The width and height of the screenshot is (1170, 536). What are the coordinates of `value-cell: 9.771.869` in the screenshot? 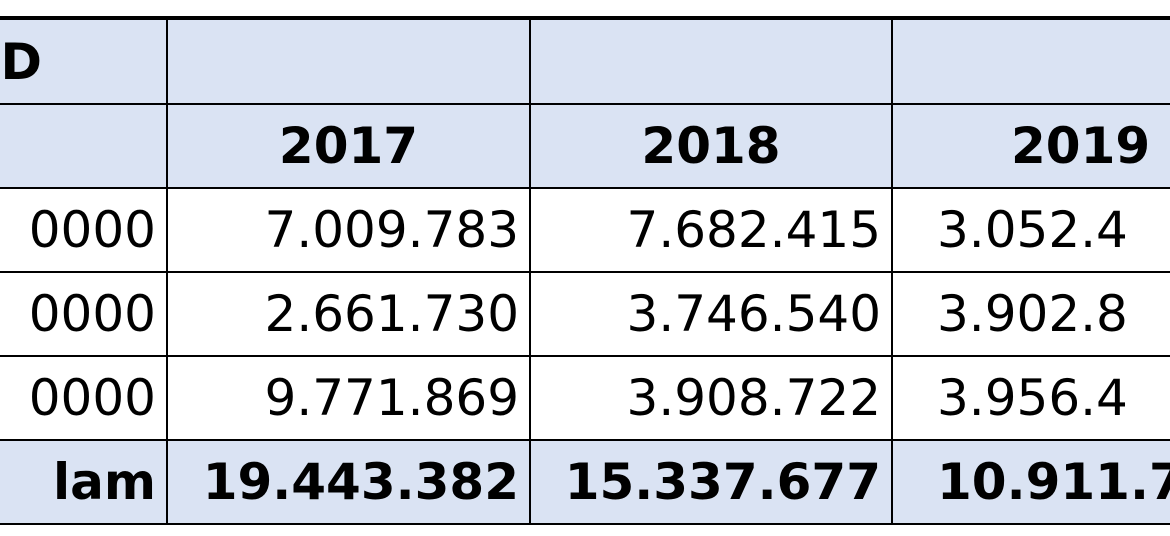 It's located at (348, 398).